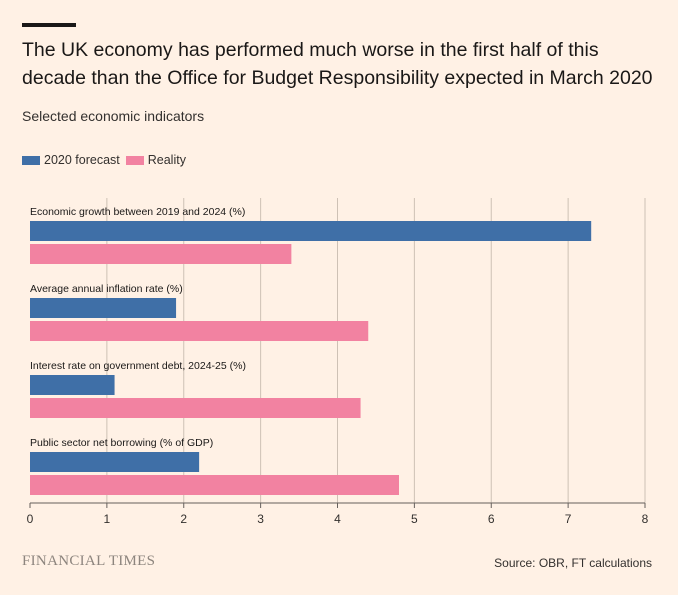  Describe the element at coordinates (260, 519) in the screenshot. I see `x-tick-label: 3` at that location.